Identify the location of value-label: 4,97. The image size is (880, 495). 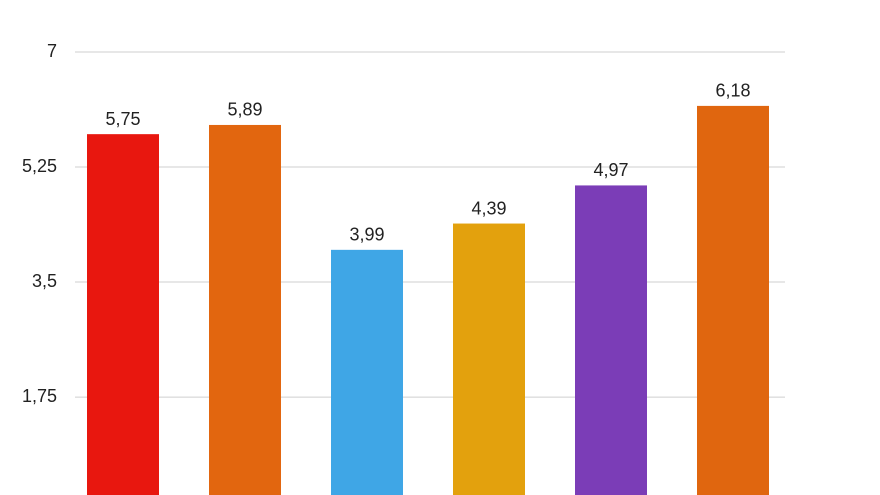
(610, 170).